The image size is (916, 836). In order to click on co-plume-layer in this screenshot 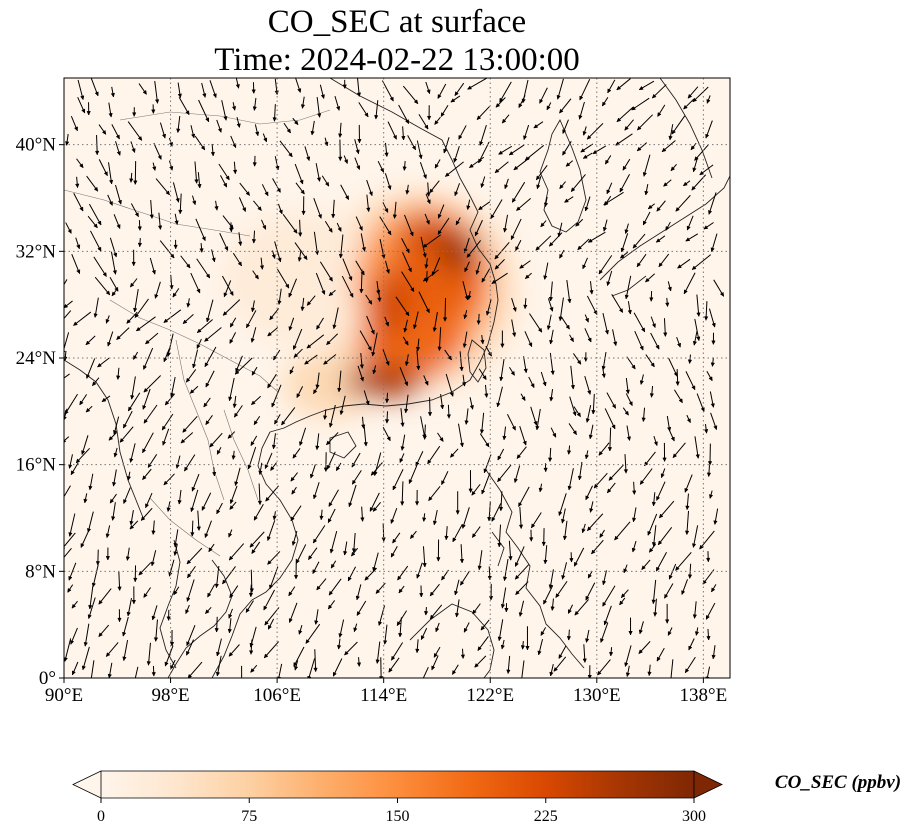, I will do `click(370, 304)`.